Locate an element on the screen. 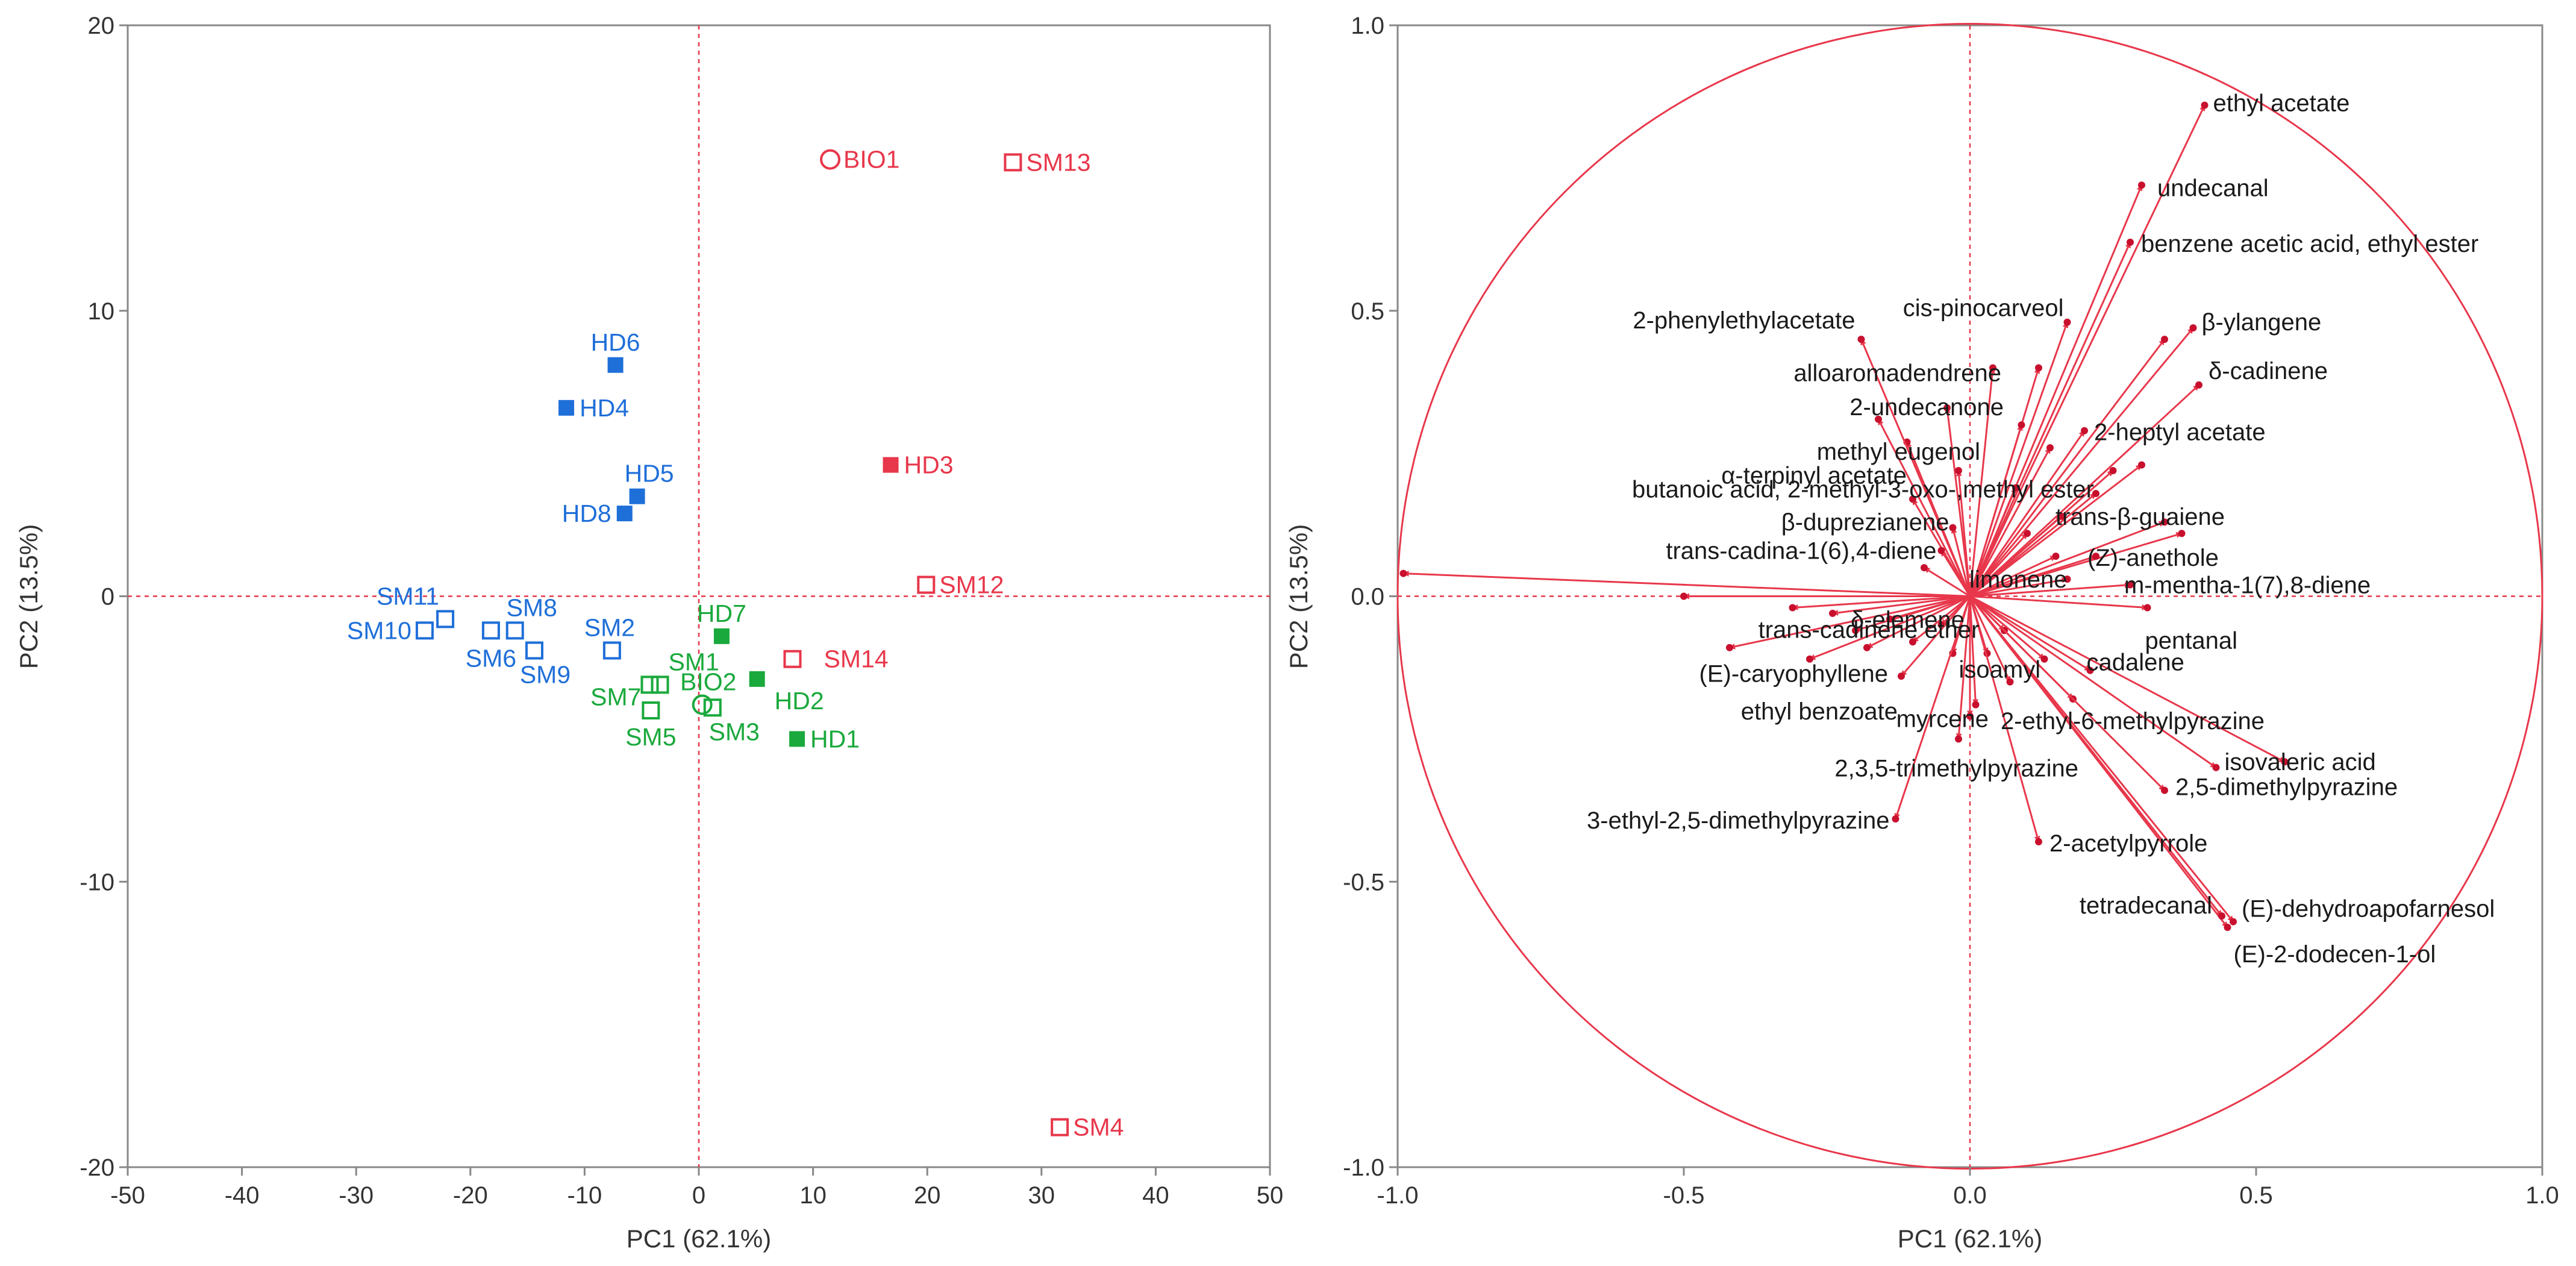  loading-vector-4-tip is located at coordinates (2182, 533).